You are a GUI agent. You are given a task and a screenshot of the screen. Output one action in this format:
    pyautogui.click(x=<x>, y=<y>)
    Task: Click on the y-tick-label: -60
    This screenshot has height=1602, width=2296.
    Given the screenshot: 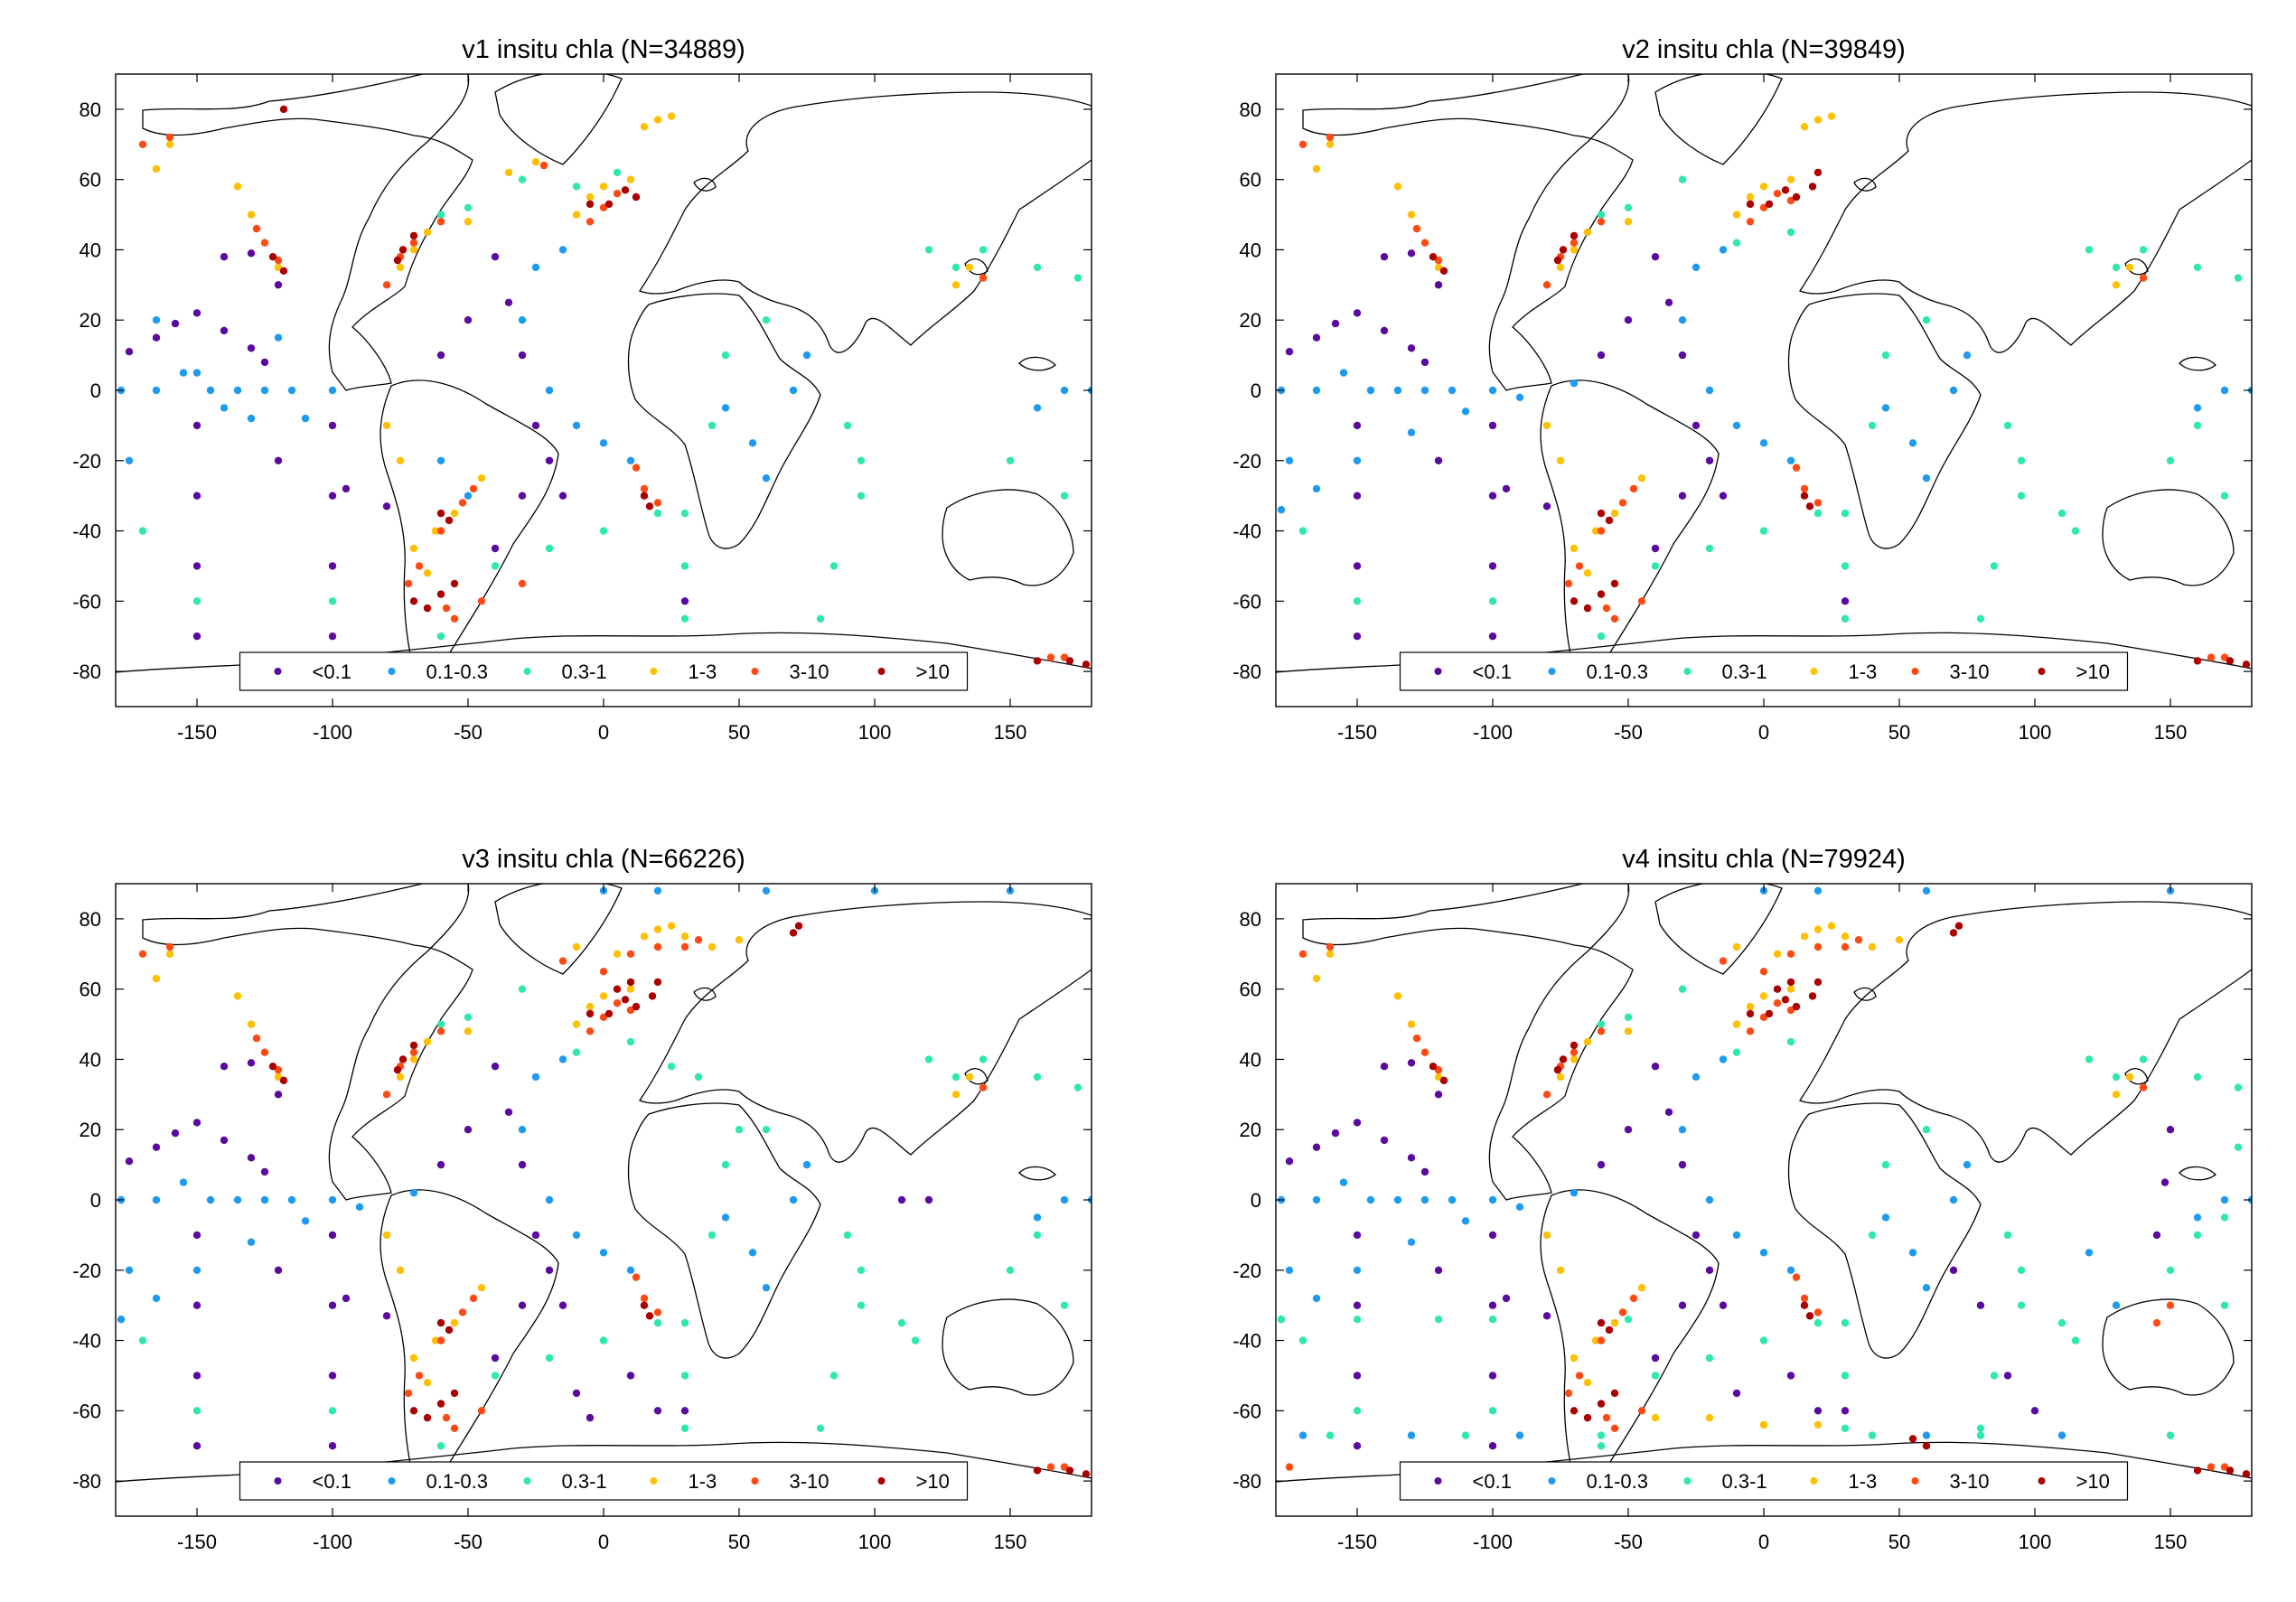 What is the action you would take?
    pyautogui.click(x=86, y=1411)
    